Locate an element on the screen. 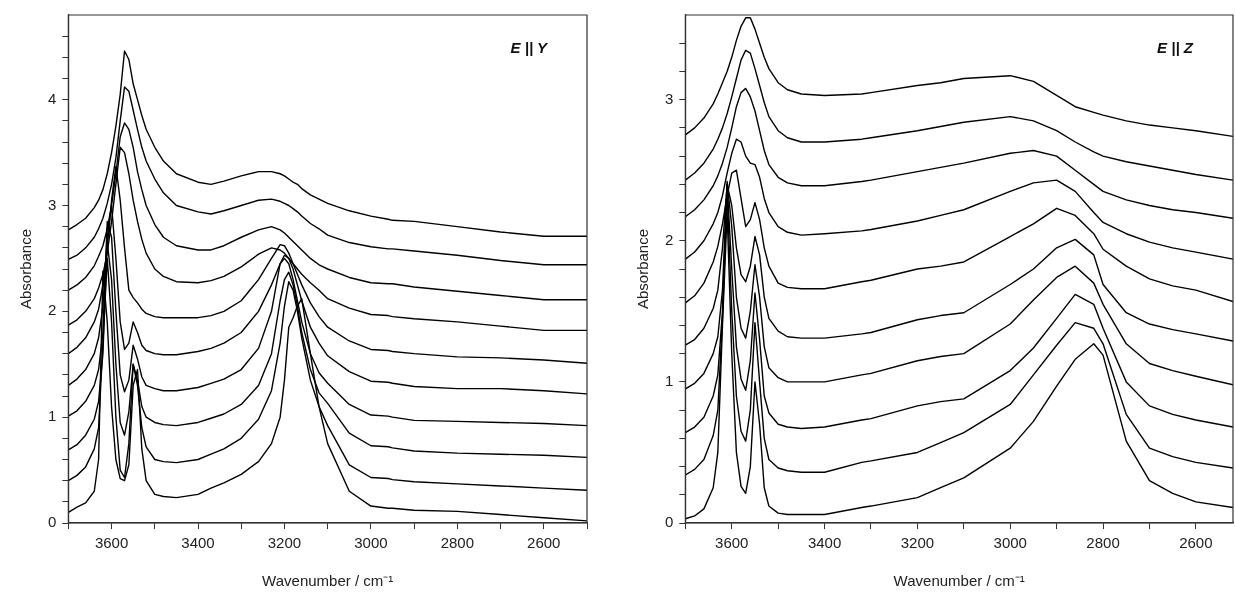 The width and height of the screenshot is (1235, 603). y-tick-label: 4 is located at coordinates (52, 98).